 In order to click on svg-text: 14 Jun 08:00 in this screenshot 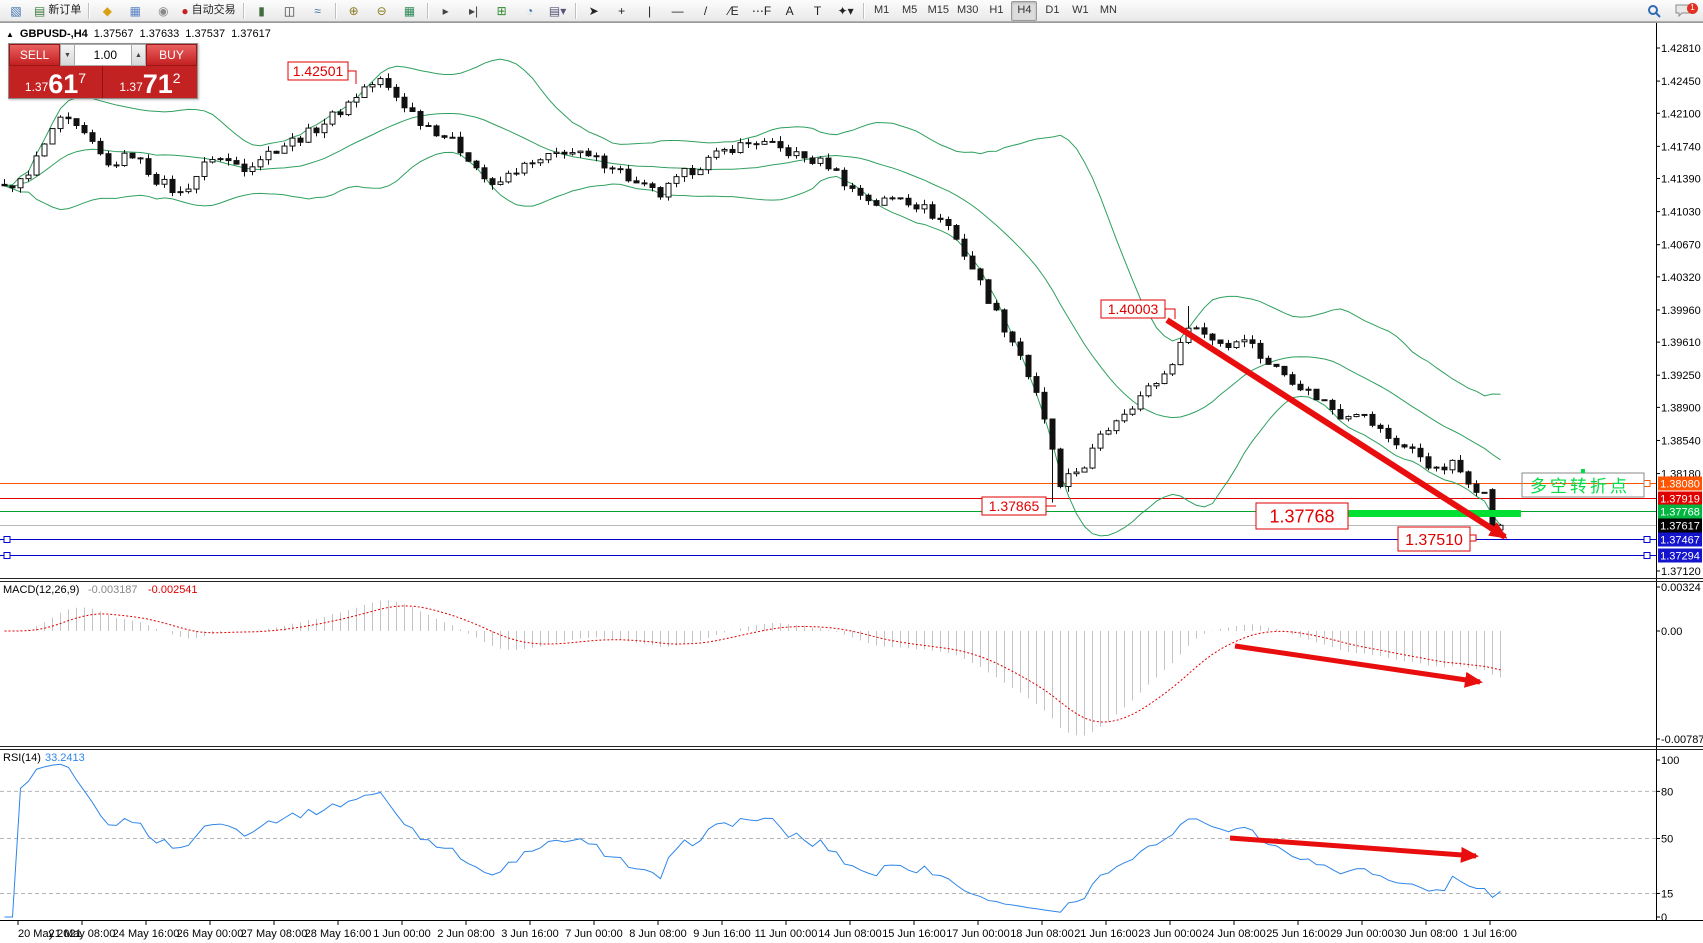, I will do `click(850, 934)`.